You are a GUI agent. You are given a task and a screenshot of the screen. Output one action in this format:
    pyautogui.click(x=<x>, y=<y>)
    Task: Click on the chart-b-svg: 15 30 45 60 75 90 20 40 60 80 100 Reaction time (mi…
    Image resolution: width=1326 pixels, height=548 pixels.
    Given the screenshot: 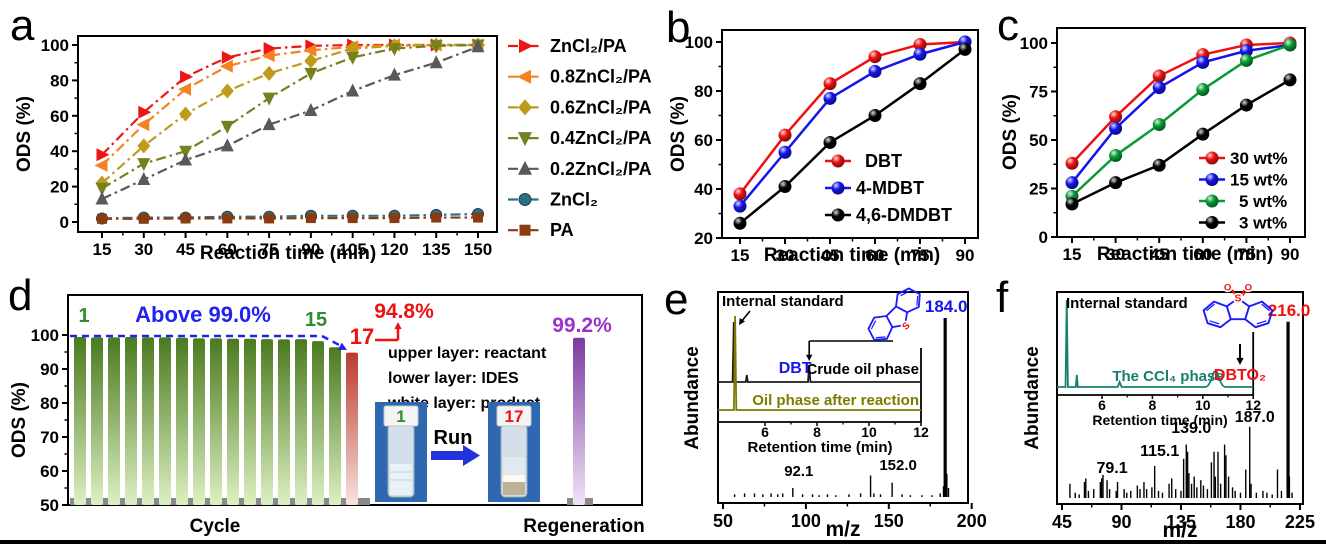 What is the action you would take?
    pyautogui.click(x=823, y=147)
    